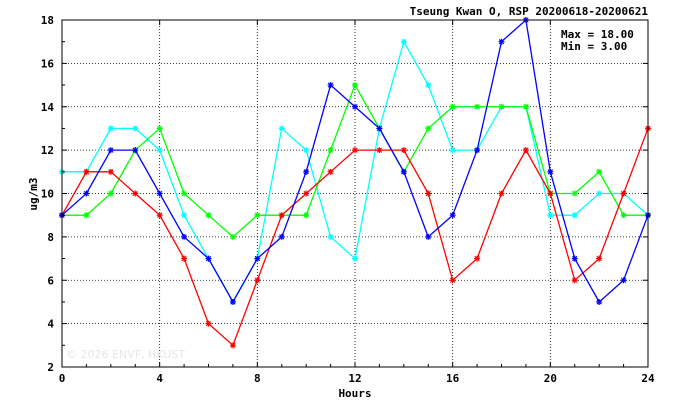 The height and width of the screenshot is (409, 674). What do you see at coordinates (50, 324) in the screenshot?
I see `y-tick-label: 4` at bounding box center [50, 324].